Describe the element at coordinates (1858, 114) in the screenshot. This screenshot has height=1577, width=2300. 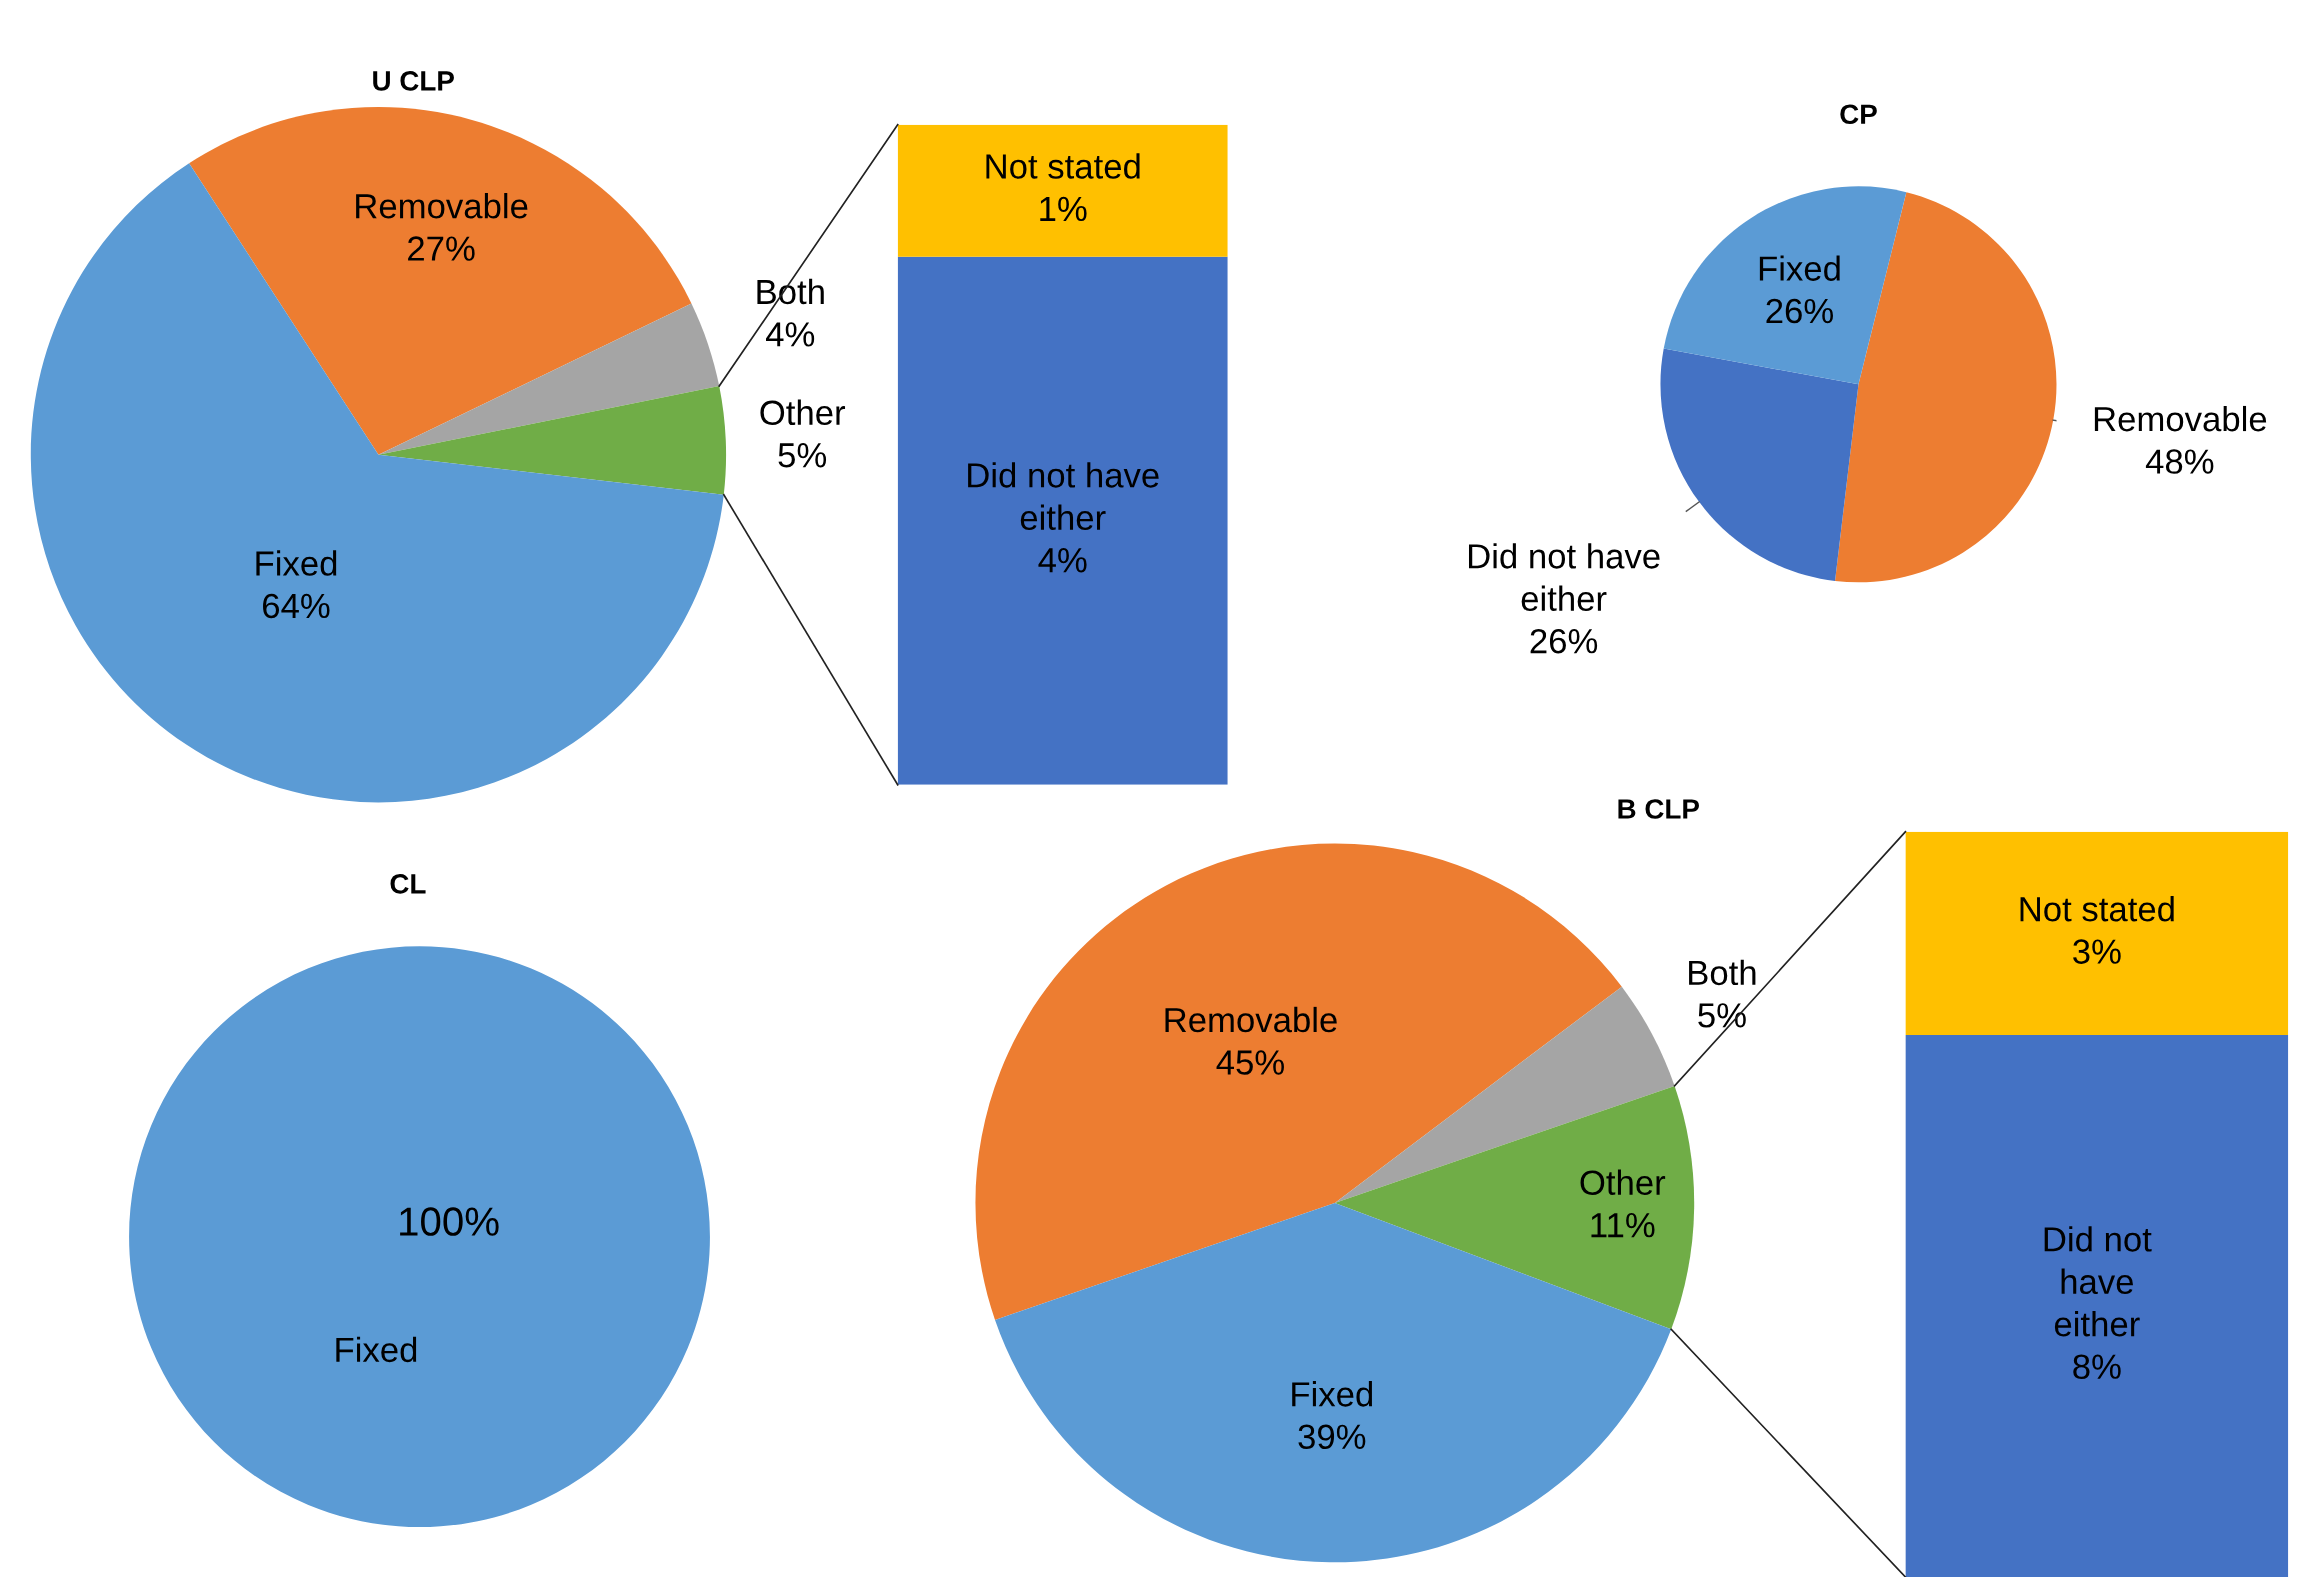
I see `chart-title: CP` at that location.